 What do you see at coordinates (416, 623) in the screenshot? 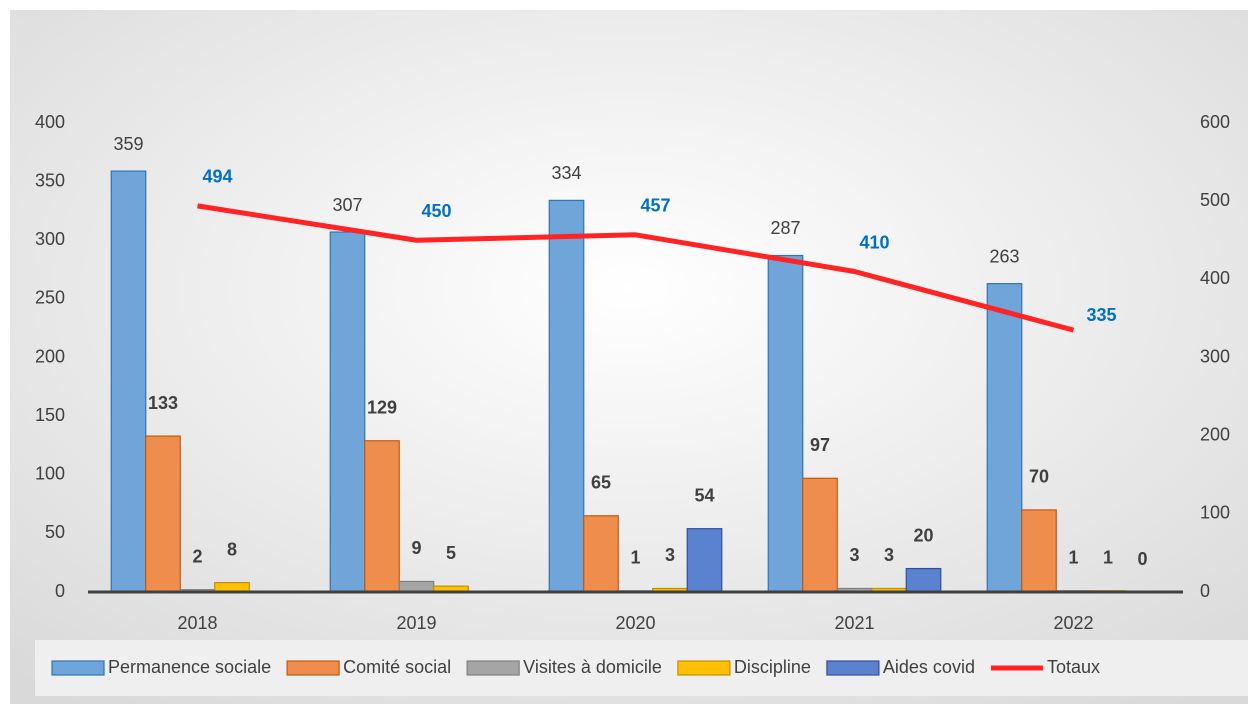
I see `x-tick-label: 2019` at bounding box center [416, 623].